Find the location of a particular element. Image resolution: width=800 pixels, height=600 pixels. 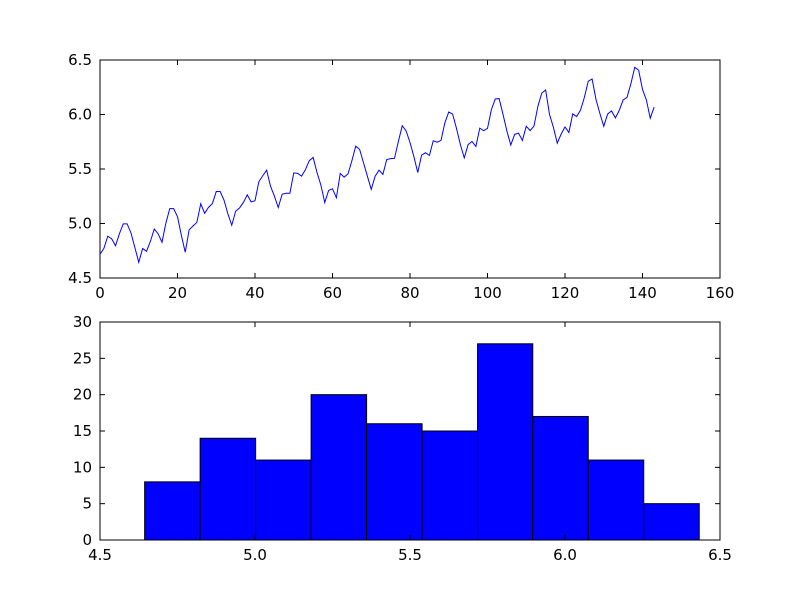

line-x-tick-label: 0 is located at coordinates (100, 293).